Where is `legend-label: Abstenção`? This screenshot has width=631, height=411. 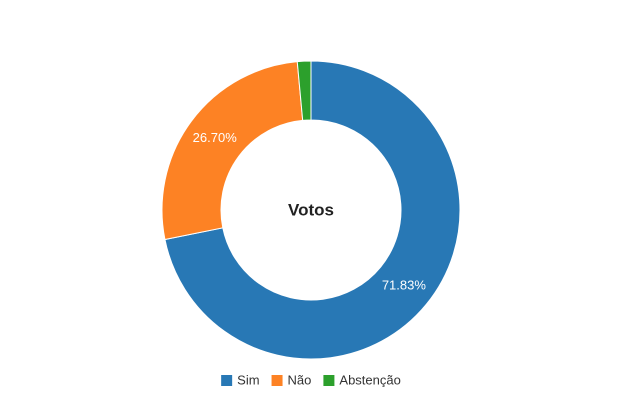
legend-label: Abstenção is located at coordinates (369, 379).